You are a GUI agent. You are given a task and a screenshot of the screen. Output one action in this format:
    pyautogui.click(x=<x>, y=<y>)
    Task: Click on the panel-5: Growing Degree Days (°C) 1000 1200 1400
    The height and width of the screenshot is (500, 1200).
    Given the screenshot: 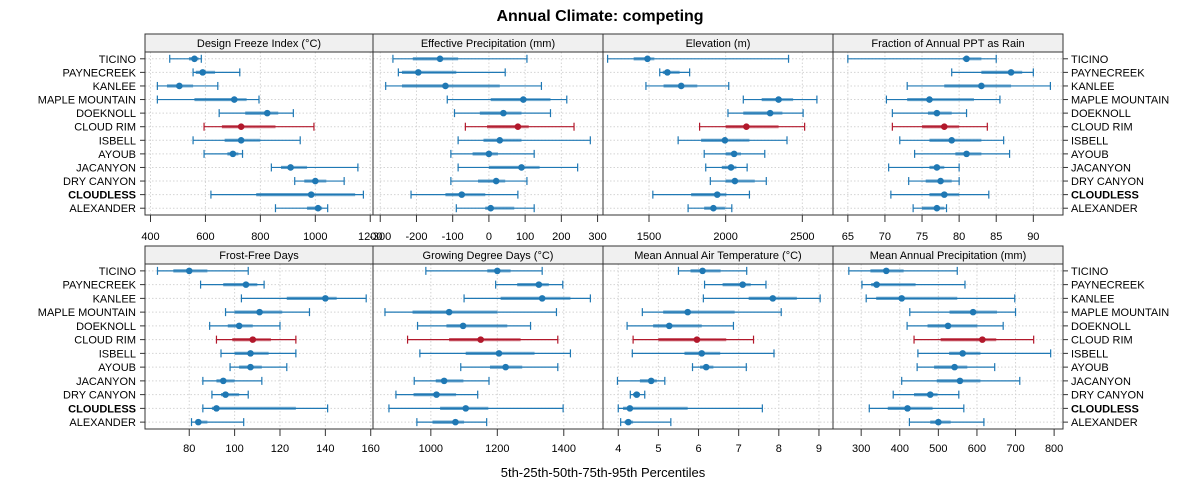 What is the action you would take?
    pyautogui.click(x=488, y=350)
    